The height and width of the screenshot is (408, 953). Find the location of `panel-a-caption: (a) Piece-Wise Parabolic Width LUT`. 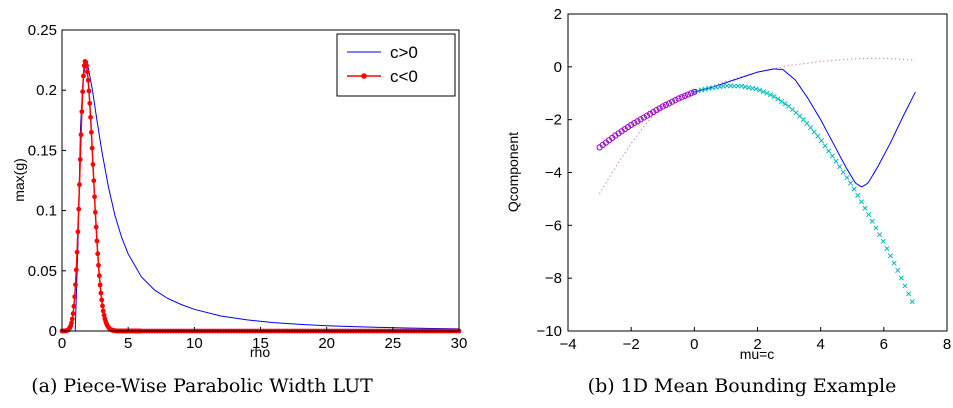

panel-a-caption: (a) Piece-Wise Parabolic Width LUT is located at coordinates (202, 386).